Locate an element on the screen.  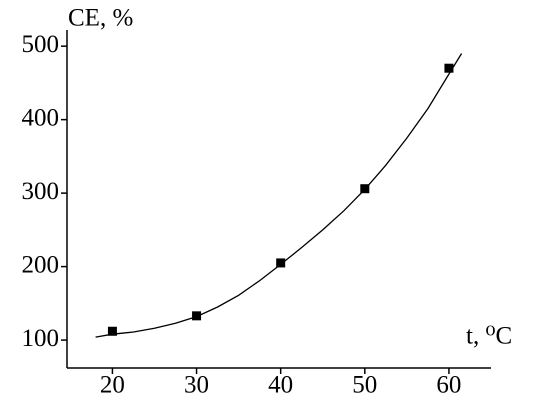
y-axis-label: CE, % is located at coordinates (100, 18).